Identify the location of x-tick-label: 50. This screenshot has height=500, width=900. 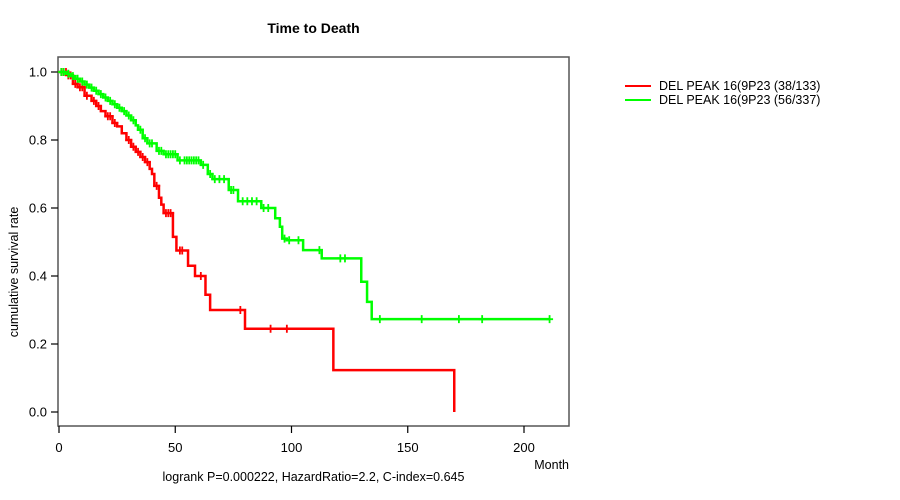
(175, 447).